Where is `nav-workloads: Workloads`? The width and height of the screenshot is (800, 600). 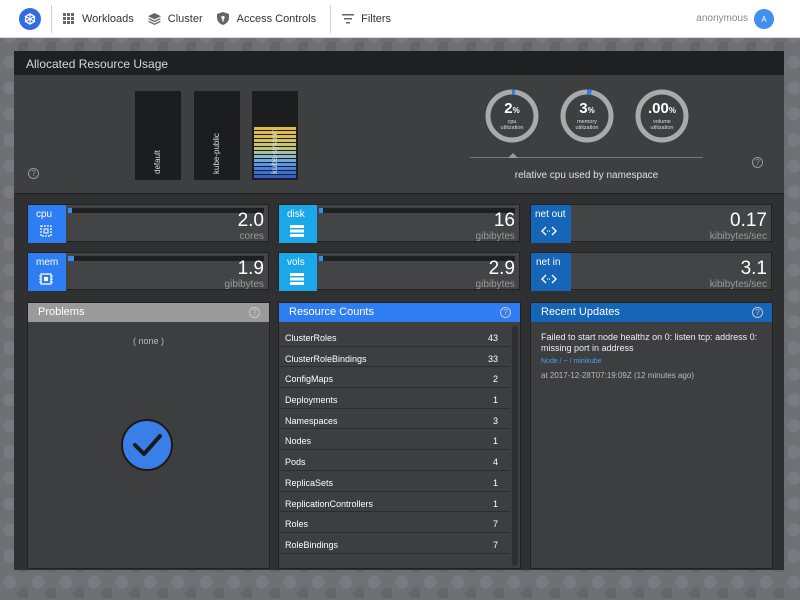 nav-workloads: Workloads is located at coordinates (98, 18).